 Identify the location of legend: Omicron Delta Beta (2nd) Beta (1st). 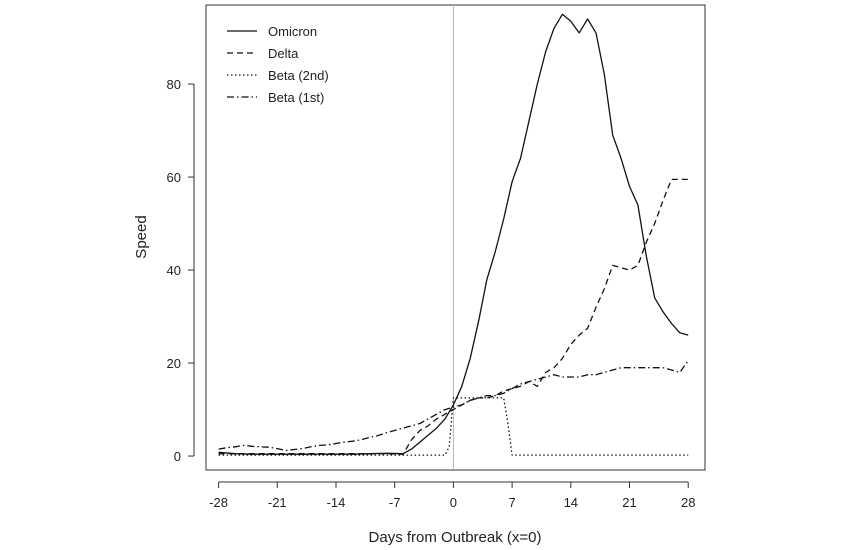
(278, 64).